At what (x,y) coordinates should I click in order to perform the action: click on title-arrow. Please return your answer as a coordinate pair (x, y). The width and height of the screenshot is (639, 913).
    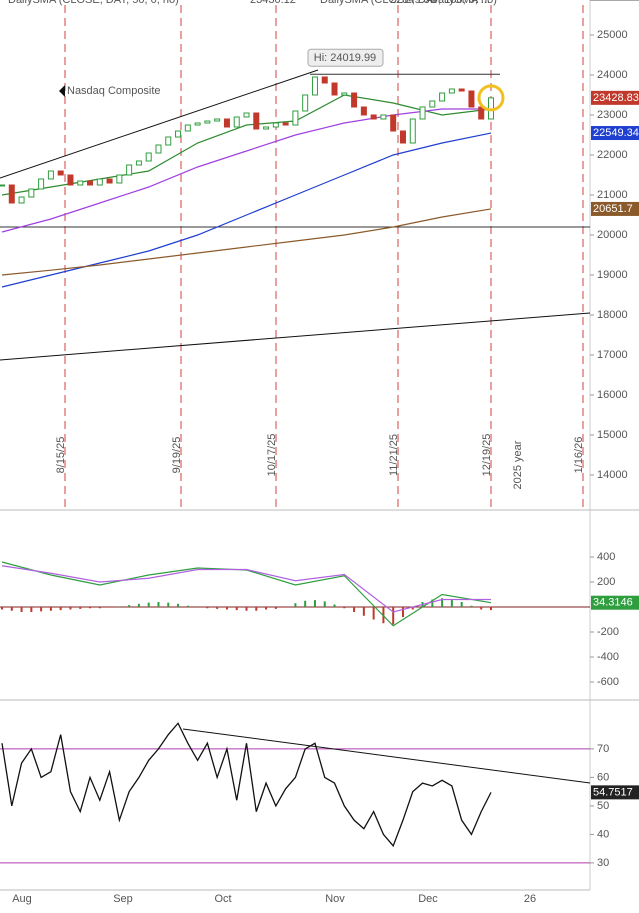
    Looking at the image, I should click on (62, 91).